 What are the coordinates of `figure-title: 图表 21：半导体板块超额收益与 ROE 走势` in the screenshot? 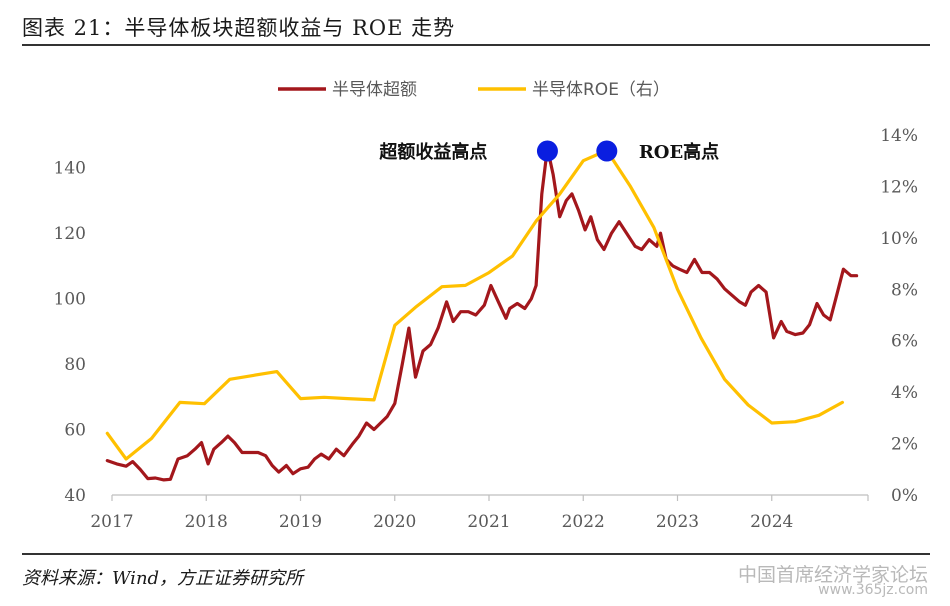 It's located at (239, 28).